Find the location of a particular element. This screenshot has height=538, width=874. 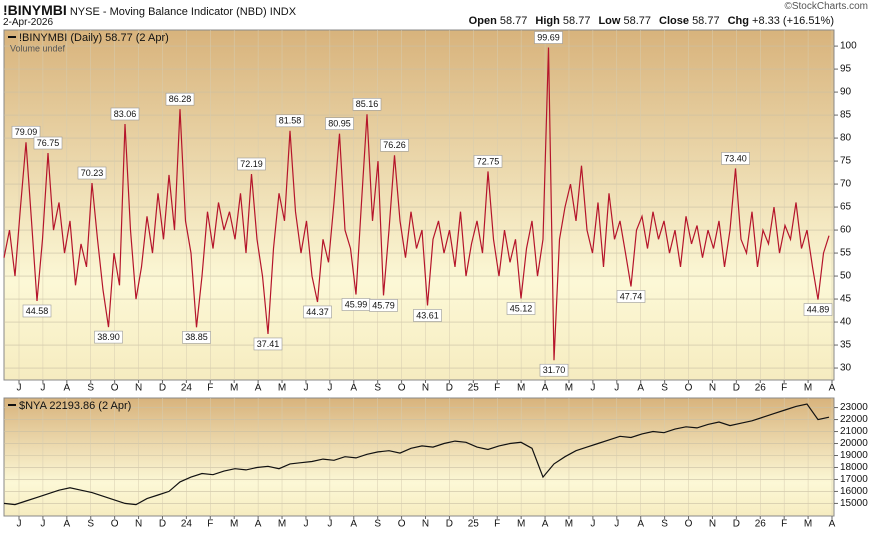

value-label-text: 76.26 is located at coordinates (394, 145).